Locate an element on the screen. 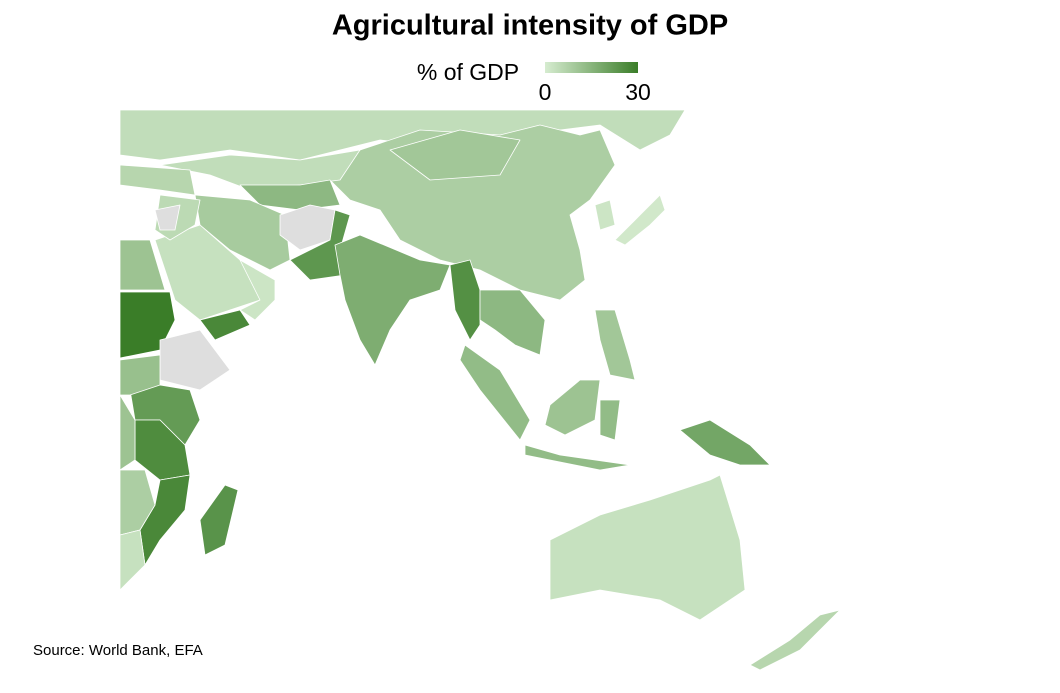  legend-colorbar is located at coordinates (591, 67).